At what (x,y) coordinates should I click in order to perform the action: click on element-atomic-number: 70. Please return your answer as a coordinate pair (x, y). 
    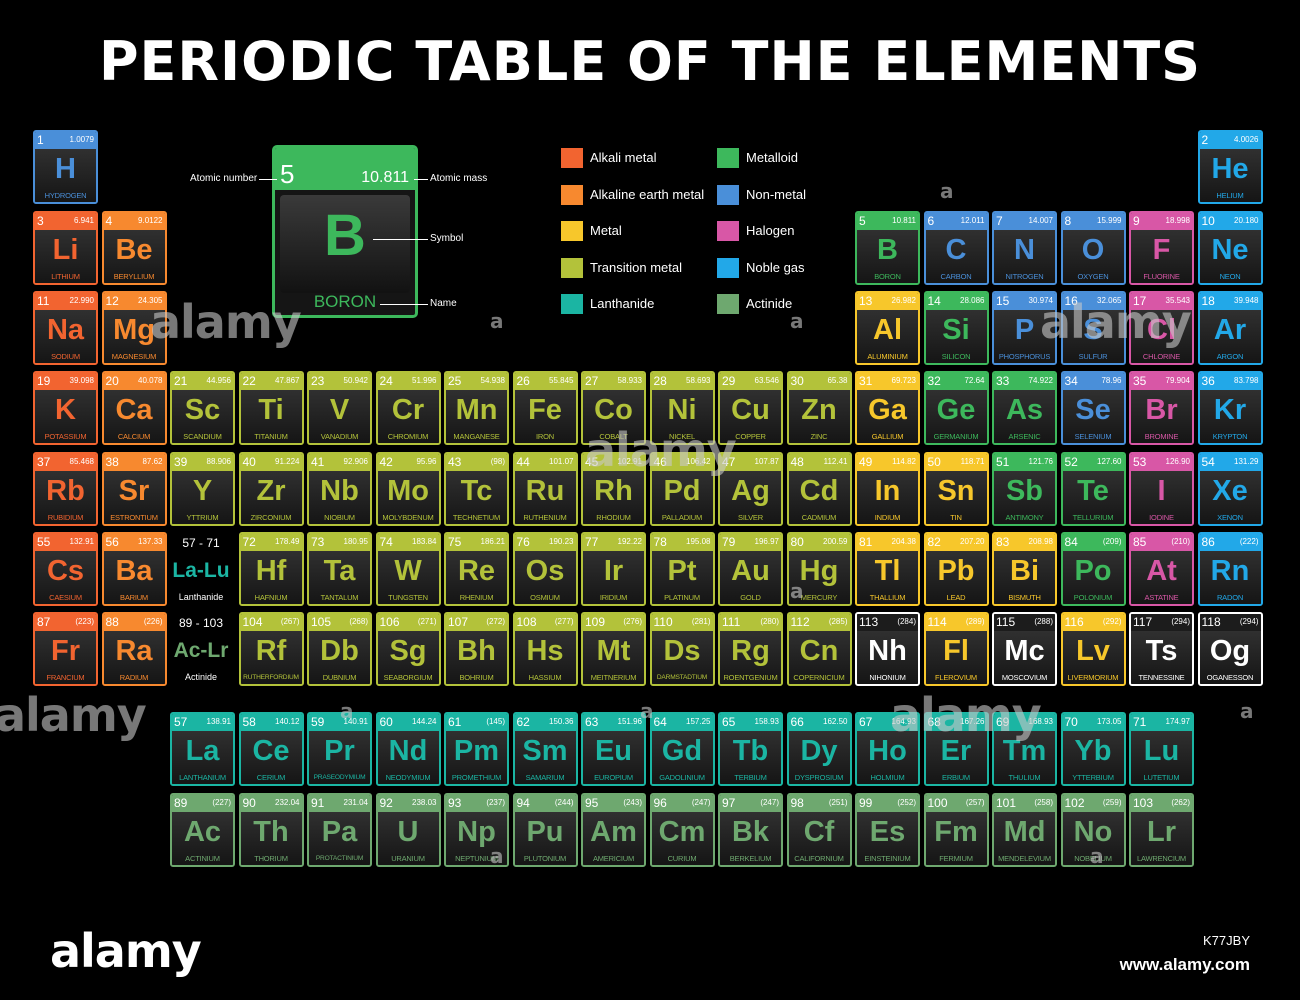
    Looking at the image, I should click on (1071, 722).